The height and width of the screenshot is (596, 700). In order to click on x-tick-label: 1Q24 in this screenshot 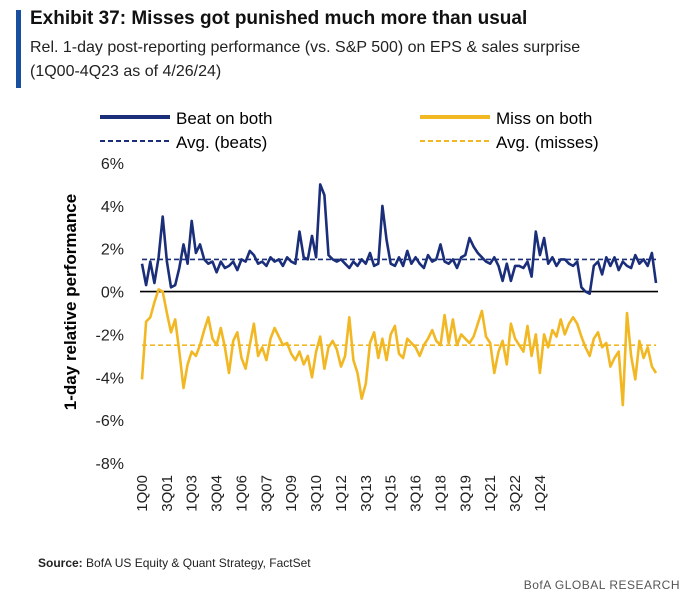, I will do `click(540, 493)`.